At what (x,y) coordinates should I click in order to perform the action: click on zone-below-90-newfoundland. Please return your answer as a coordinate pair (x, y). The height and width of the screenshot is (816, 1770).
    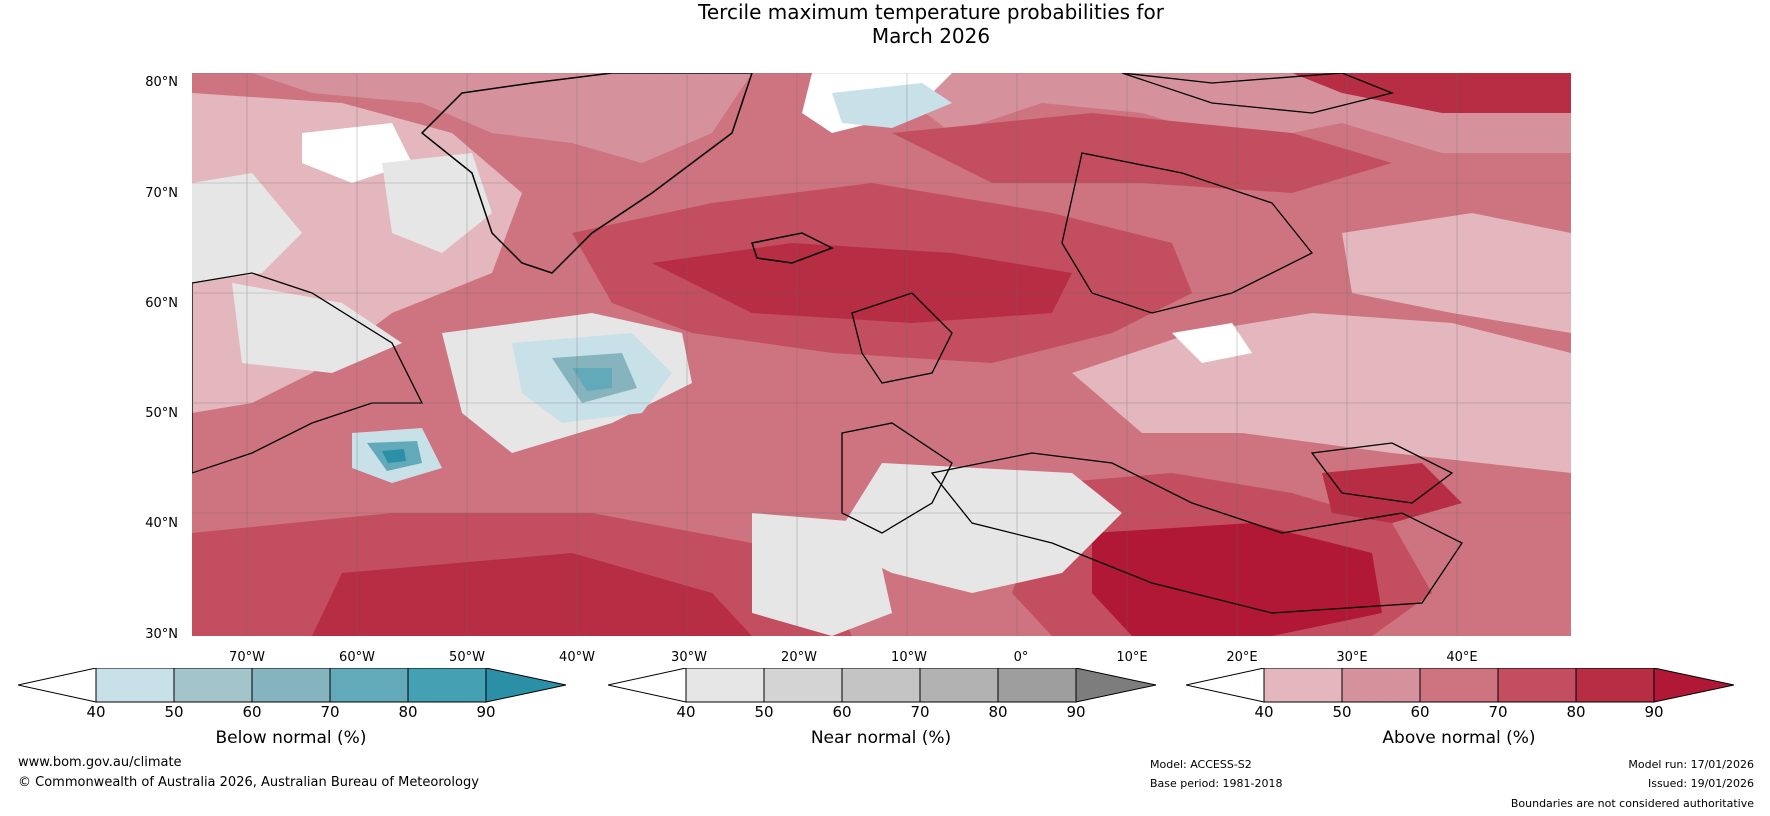
    Looking at the image, I should click on (394, 456).